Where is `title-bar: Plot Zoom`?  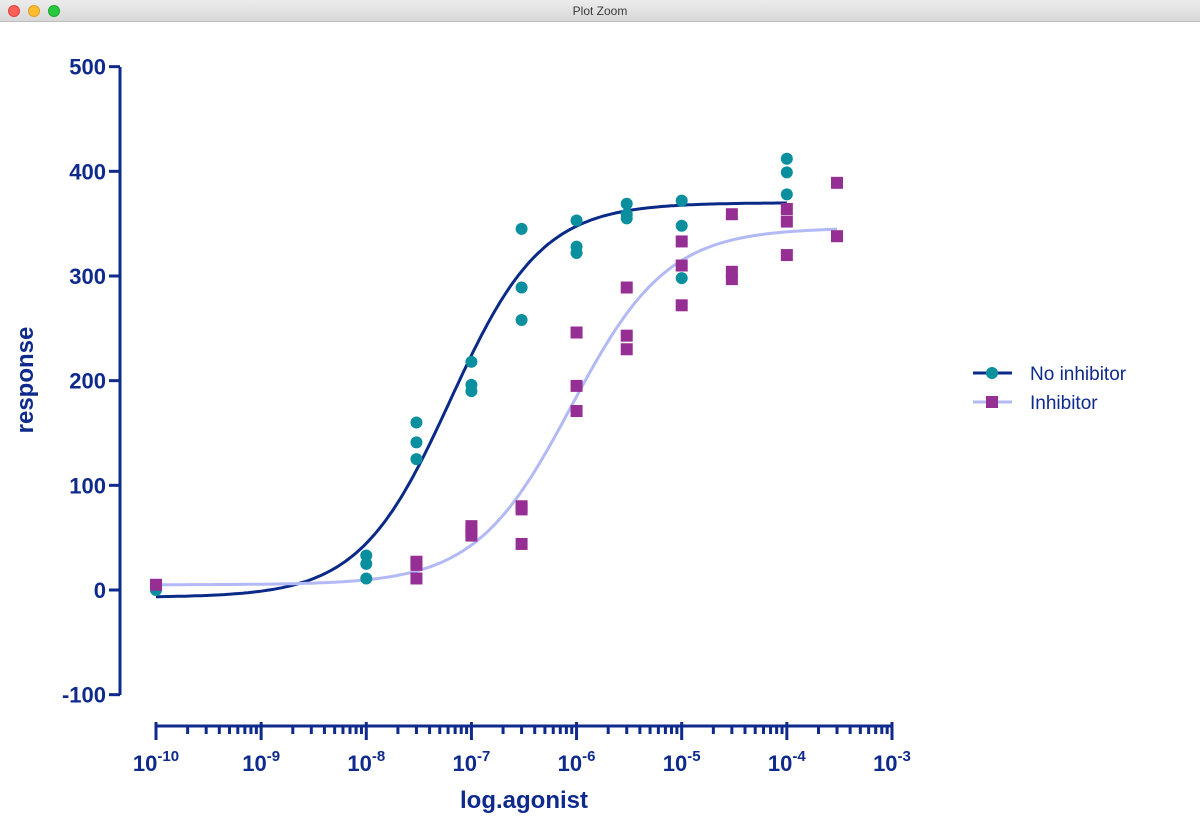 title-bar: Plot Zoom is located at coordinates (600, 11).